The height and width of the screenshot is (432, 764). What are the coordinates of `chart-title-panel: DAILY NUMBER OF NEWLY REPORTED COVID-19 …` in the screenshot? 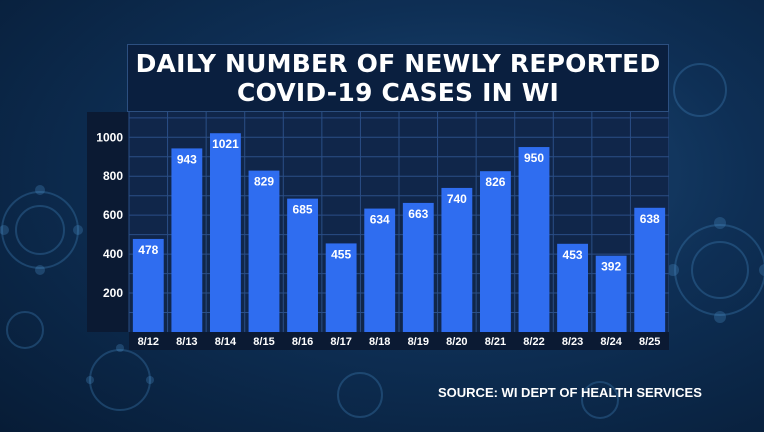 It's located at (398, 78).